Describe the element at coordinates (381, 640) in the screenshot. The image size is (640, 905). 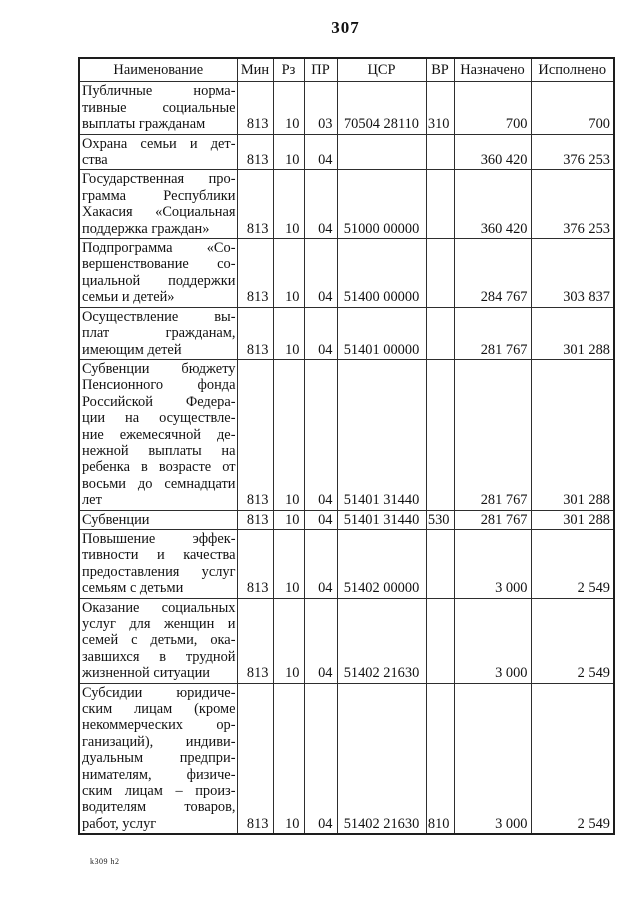
I see `cell-csr: 51402 21630` at that location.